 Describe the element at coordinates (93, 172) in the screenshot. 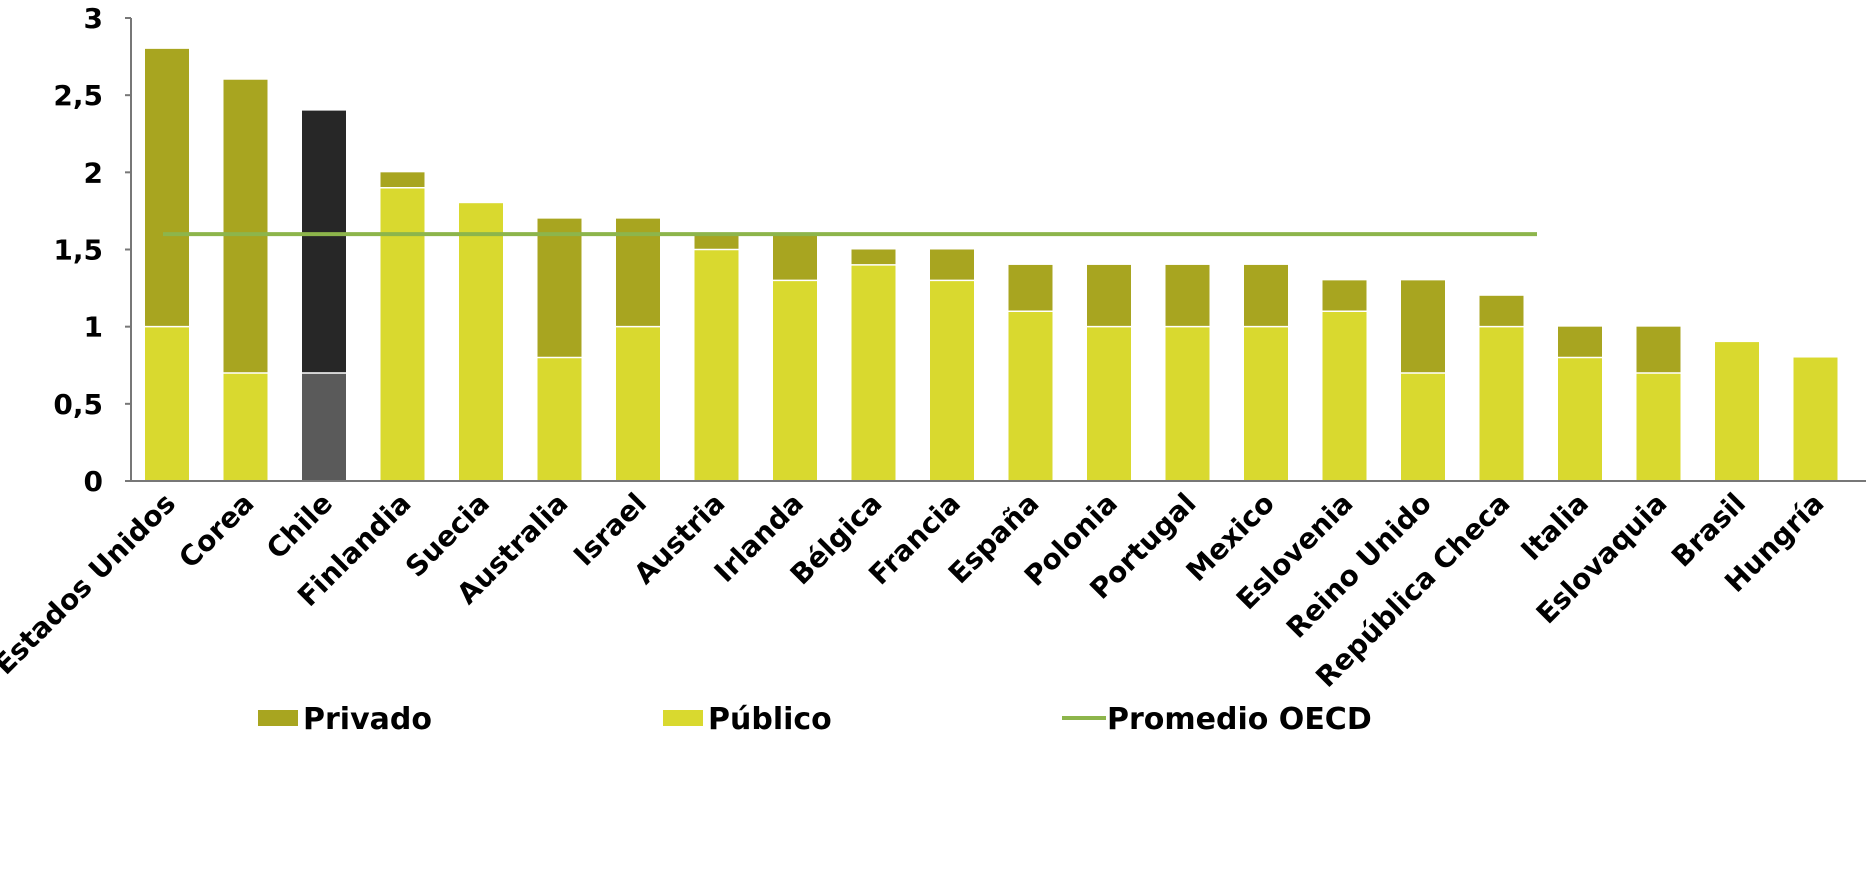

I see `y-tick-label: 2` at that location.